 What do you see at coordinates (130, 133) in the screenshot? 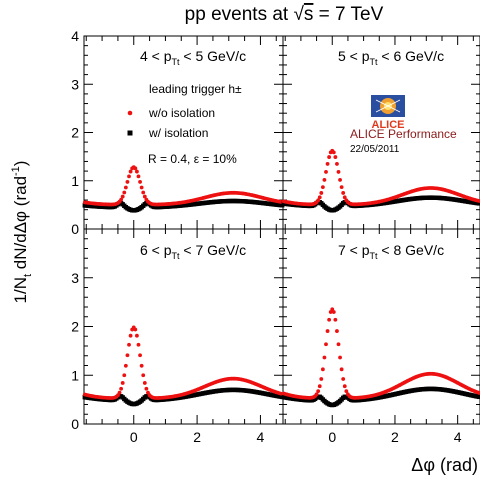
I see `legend-marker-w-isolation` at bounding box center [130, 133].